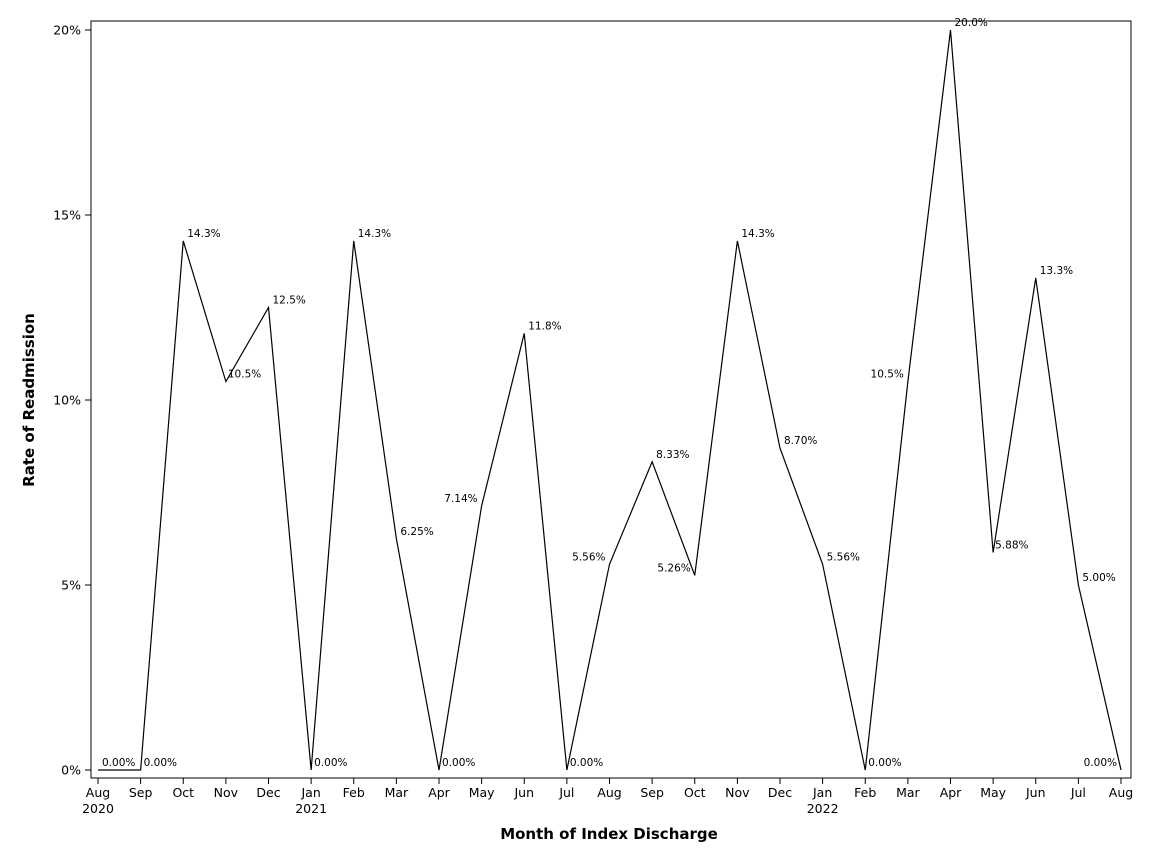 This screenshot has height=864, width=1152. I want to click on y-axis-title: Rate of Readmission, so click(29, 400).